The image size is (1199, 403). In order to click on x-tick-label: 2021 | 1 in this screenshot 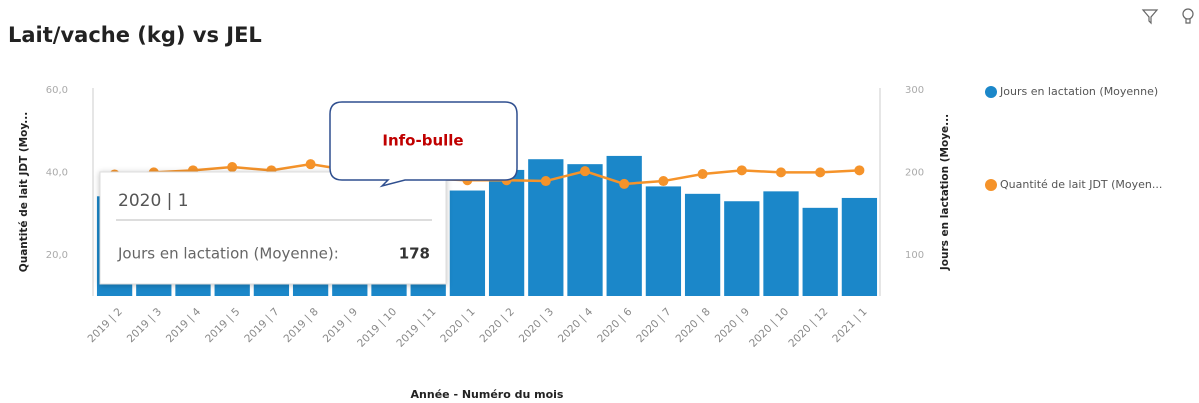, I will do `click(849, 325)`.